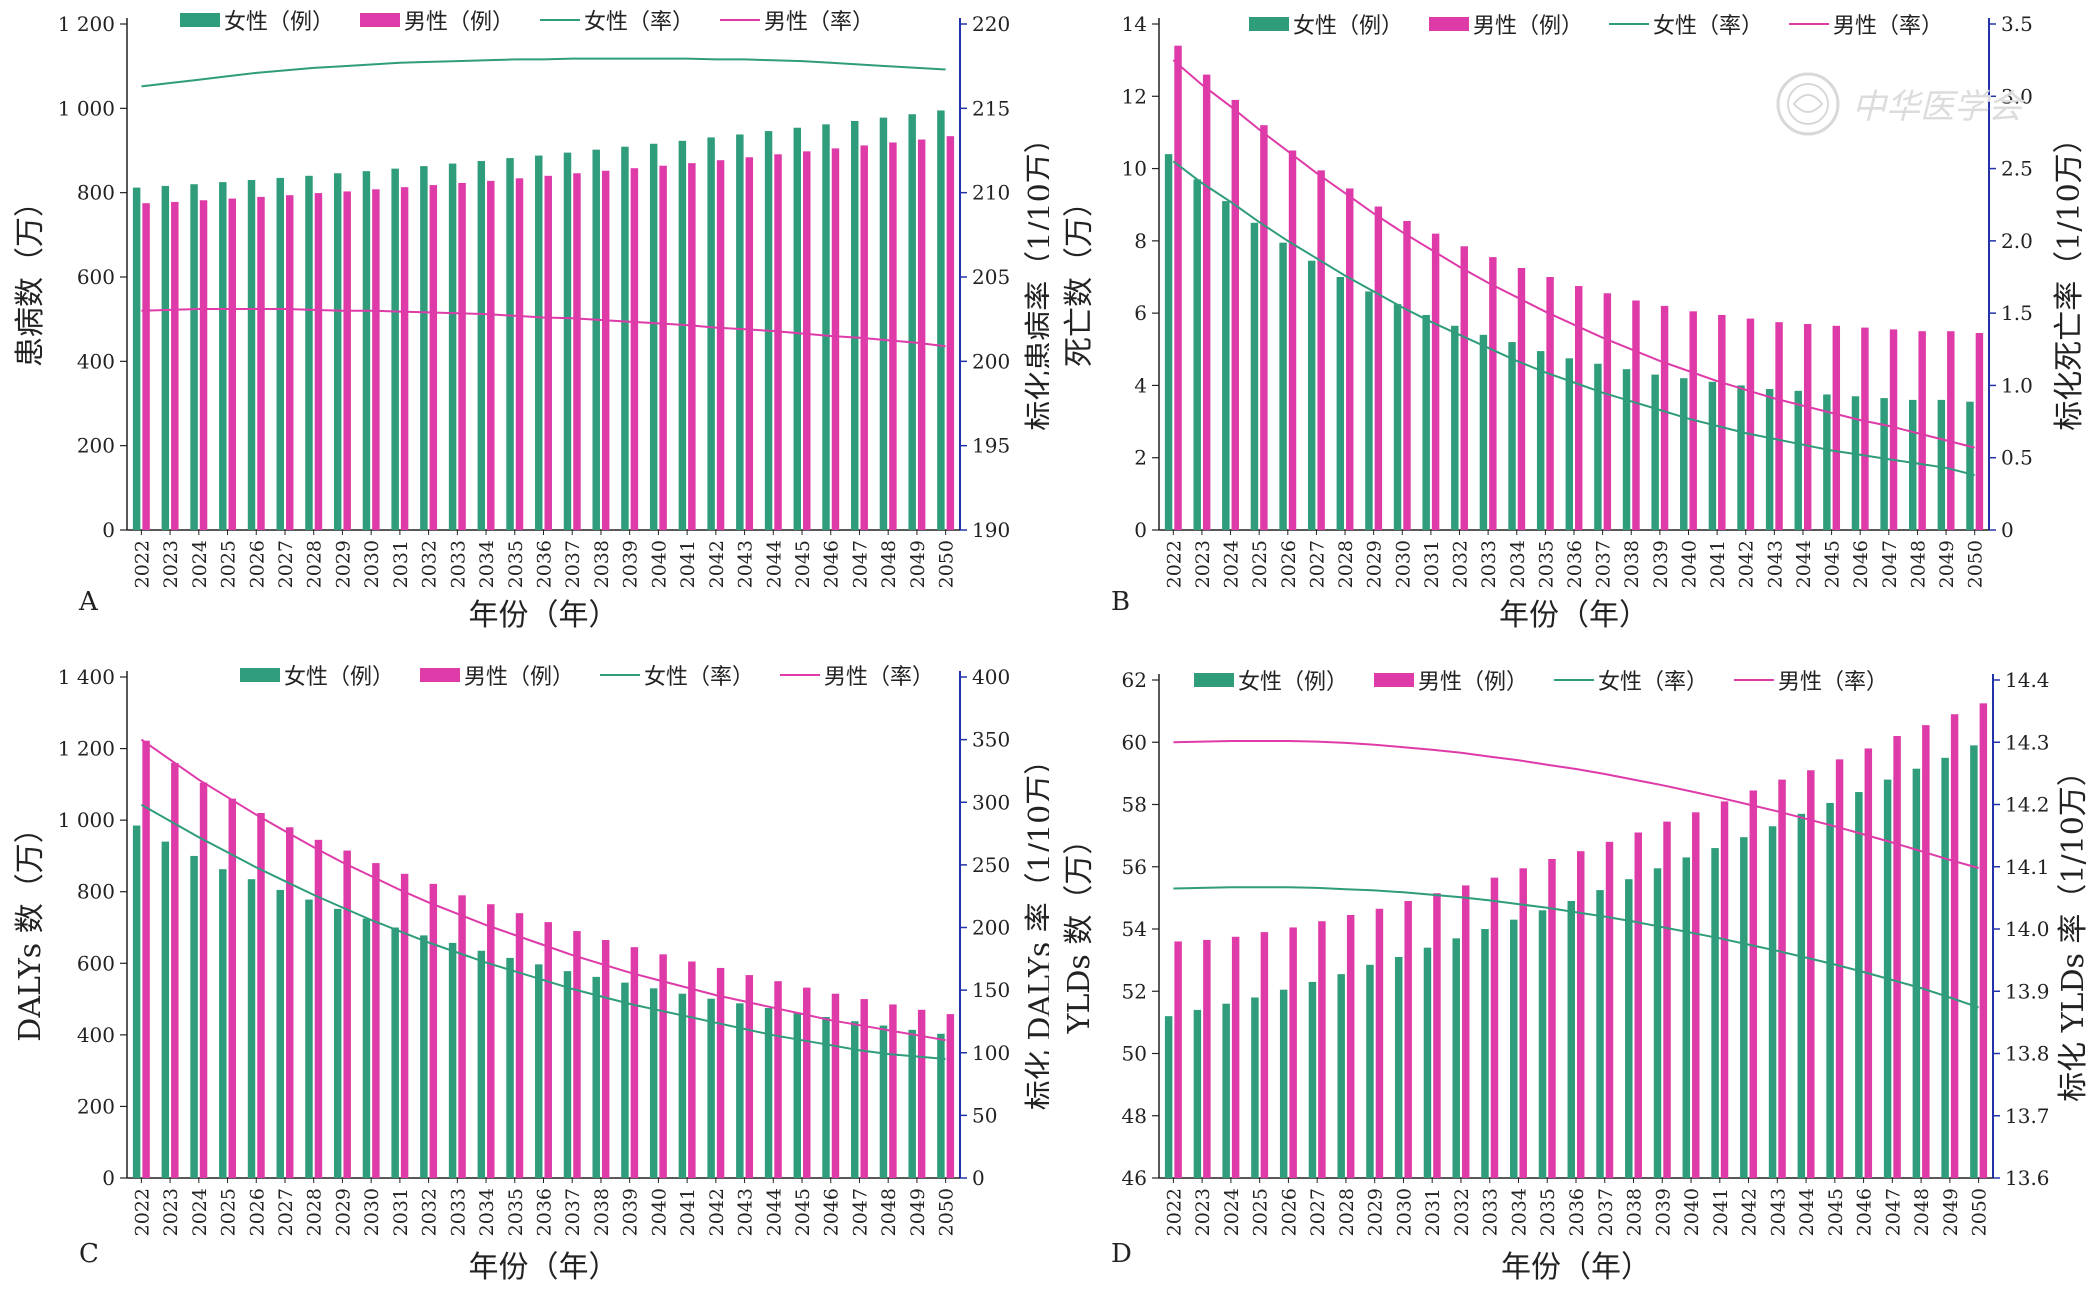  Describe the element at coordinates (1140, 313) in the screenshot. I see `y-tick-label: 6` at that location.